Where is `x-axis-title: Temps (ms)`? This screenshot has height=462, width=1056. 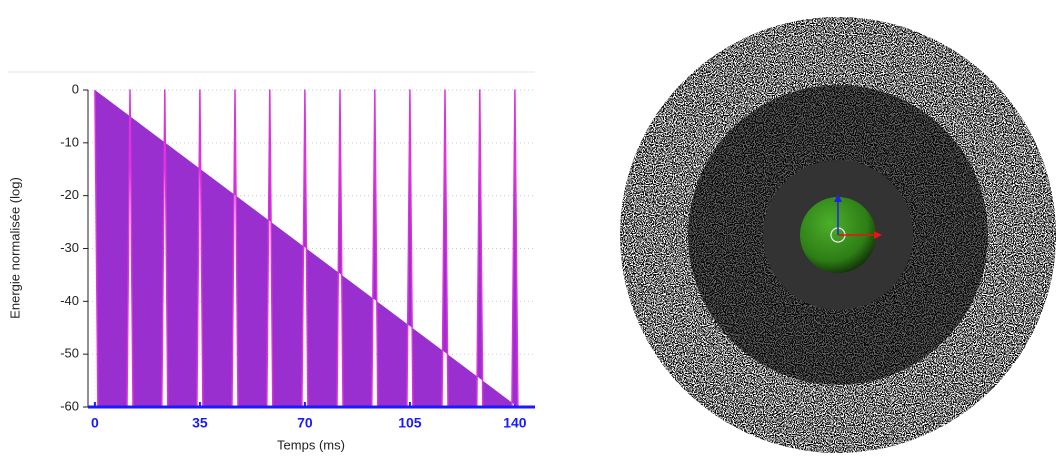 x-axis-title: Temps (ms) is located at coordinates (311, 444).